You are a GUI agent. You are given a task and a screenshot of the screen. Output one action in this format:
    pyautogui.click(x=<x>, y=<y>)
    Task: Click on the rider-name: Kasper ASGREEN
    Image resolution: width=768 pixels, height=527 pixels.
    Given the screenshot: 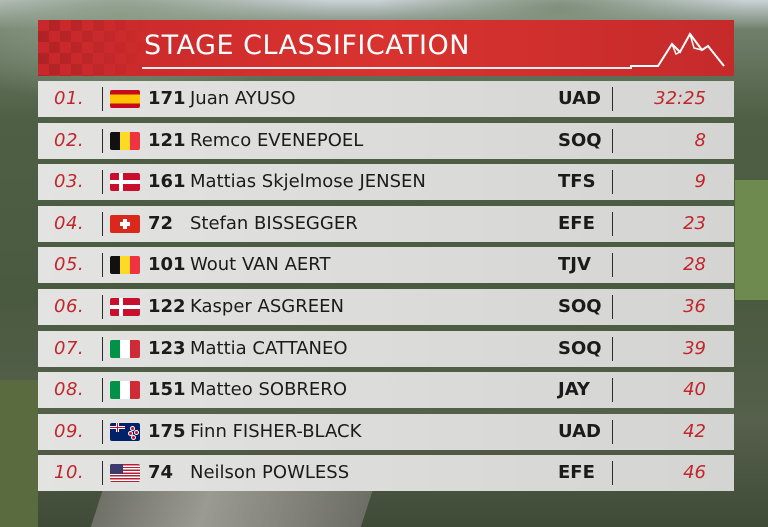 What is the action you would take?
    pyautogui.click(x=267, y=306)
    